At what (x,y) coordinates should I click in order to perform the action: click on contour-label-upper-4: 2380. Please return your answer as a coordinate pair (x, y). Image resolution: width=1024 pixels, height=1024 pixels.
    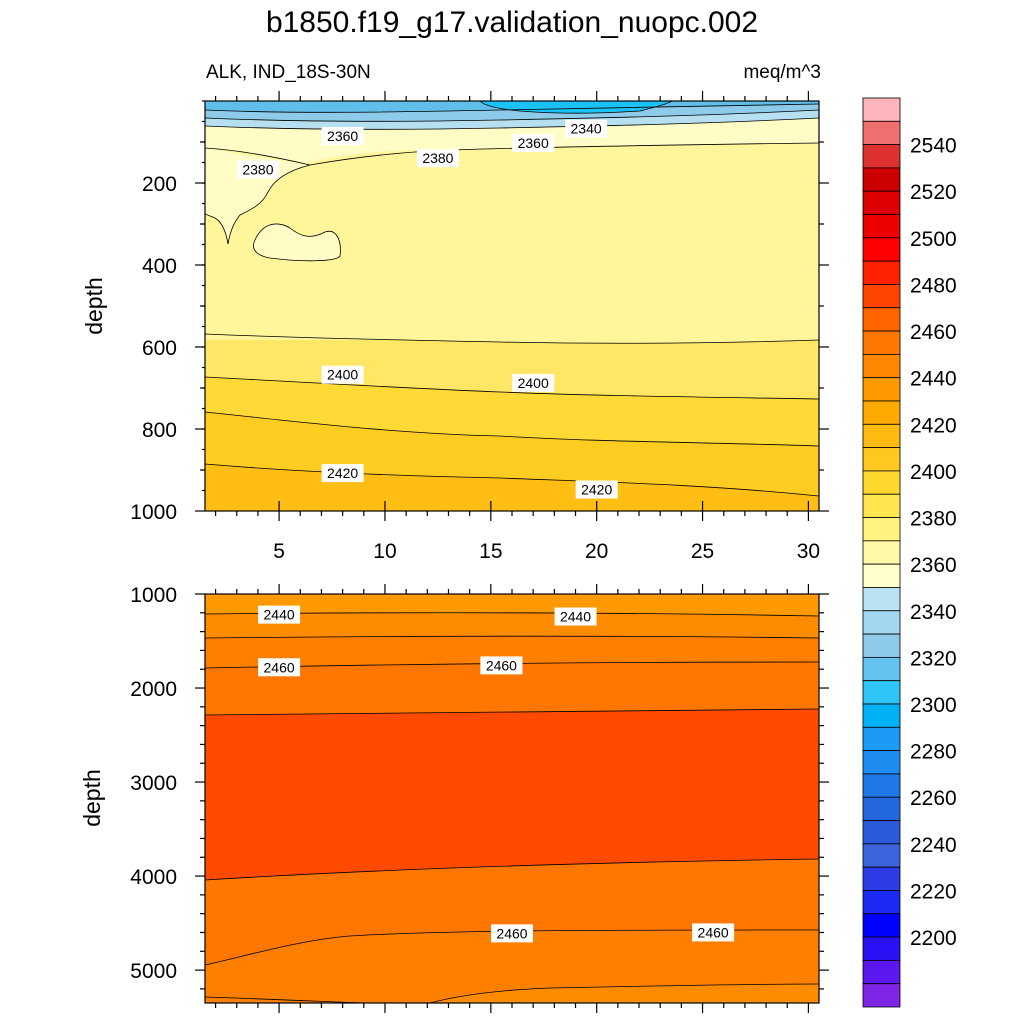
    Looking at the image, I should click on (437, 158).